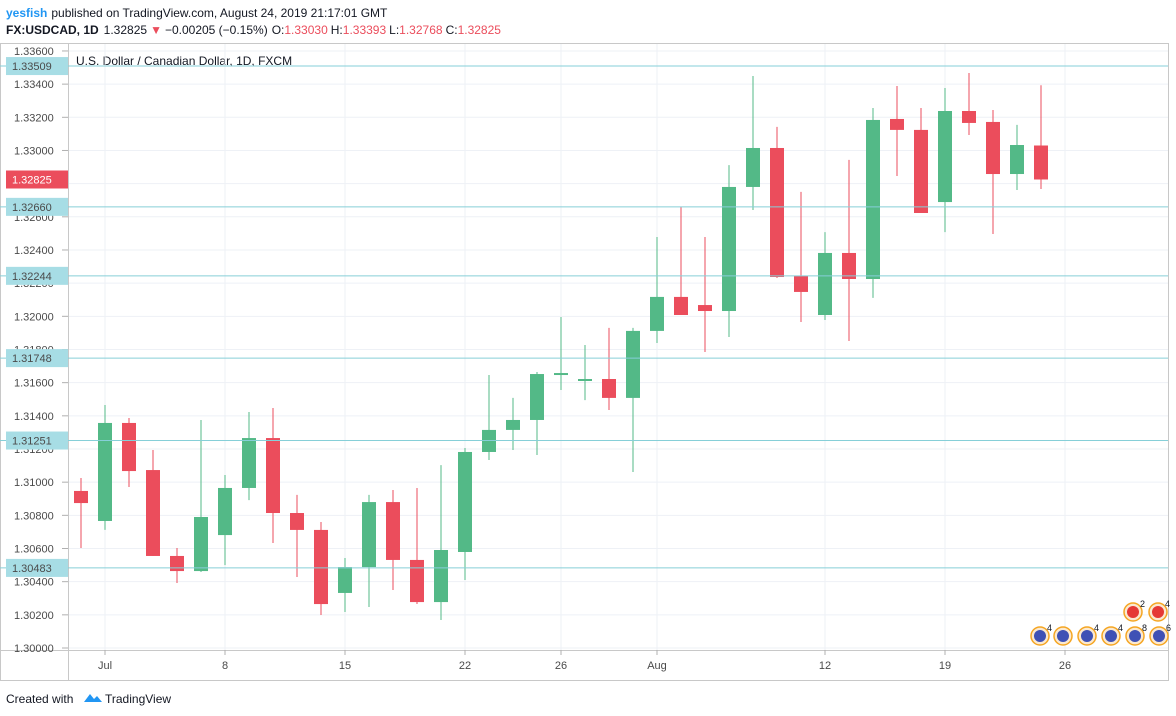 The height and width of the screenshot is (716, 1176). Describe the element at coordinates (105, 666) in the screenshot. I see `x-tick-label: Jul` at that location.